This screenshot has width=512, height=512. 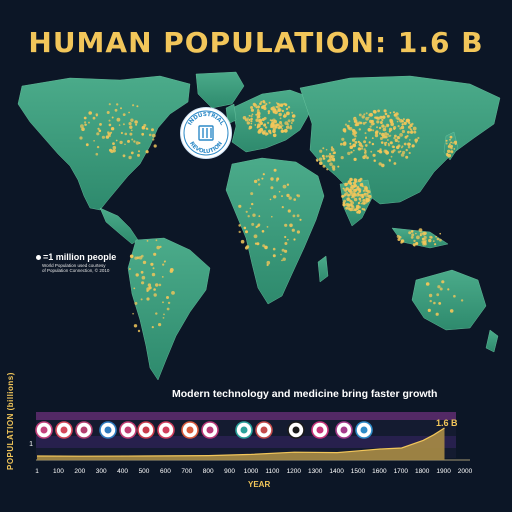 What do you see at coordinates (166, 430) in the screenshot?
I see `hand-icon-glyph` at bounding box center [166, 430].